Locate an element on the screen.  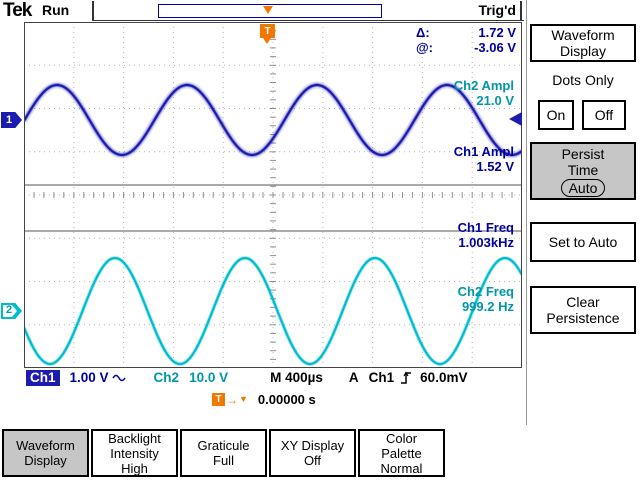
dots-off-label: Off is located at coordinates (604, 115).